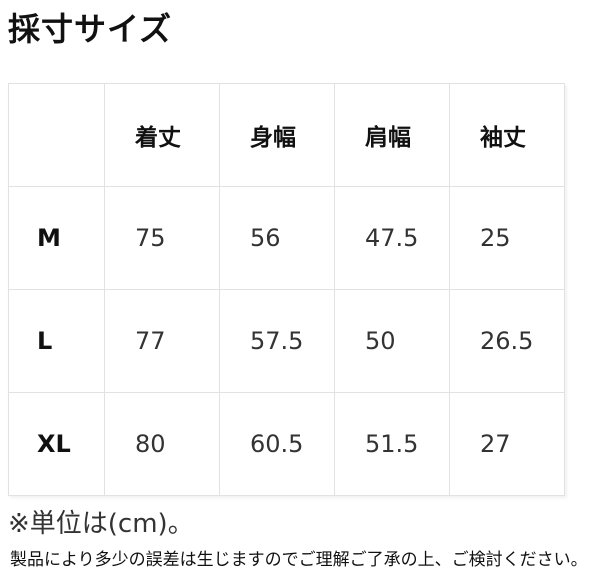 This screenshot has height=580, width=600. I want to click on header-cell: 着丈, so click(162, 135).